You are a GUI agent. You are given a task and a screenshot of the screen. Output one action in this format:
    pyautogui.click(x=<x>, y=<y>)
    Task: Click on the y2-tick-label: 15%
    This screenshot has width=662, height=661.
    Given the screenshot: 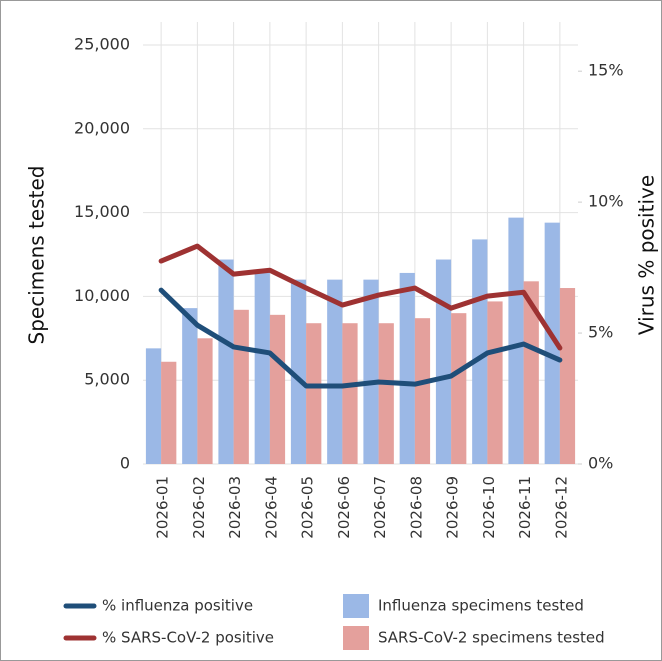 What is the action you would take?
    pyautogui.click(x=606, y=70)
    